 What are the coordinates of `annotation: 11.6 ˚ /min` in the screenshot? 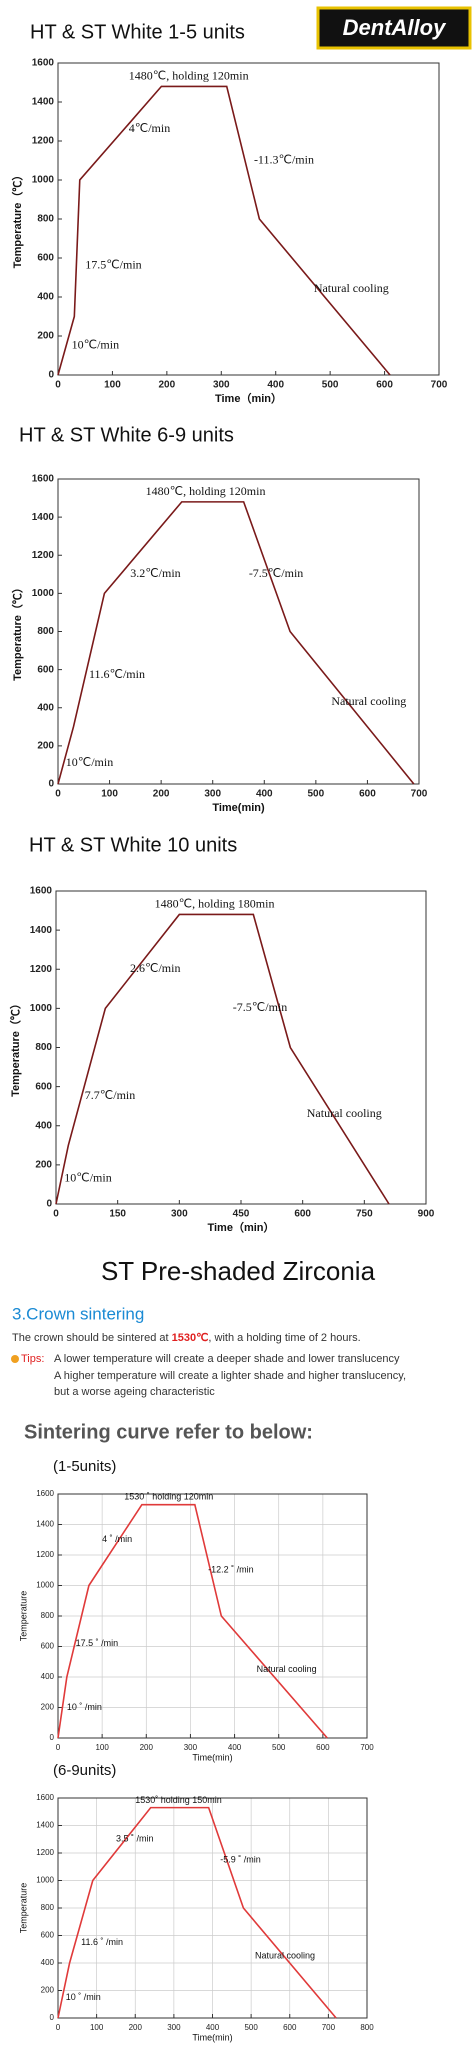 It's located at (102, 1942).